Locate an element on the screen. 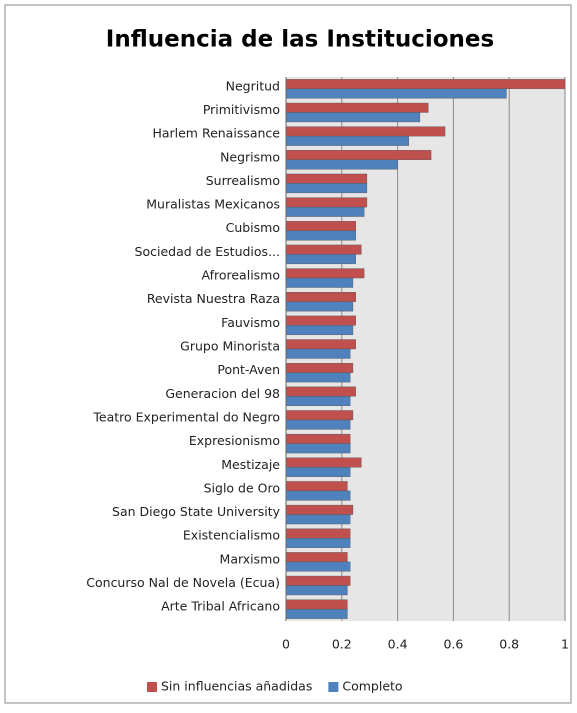  y-tick-label: Grupo Minorista is located at coordinates (230, 346).